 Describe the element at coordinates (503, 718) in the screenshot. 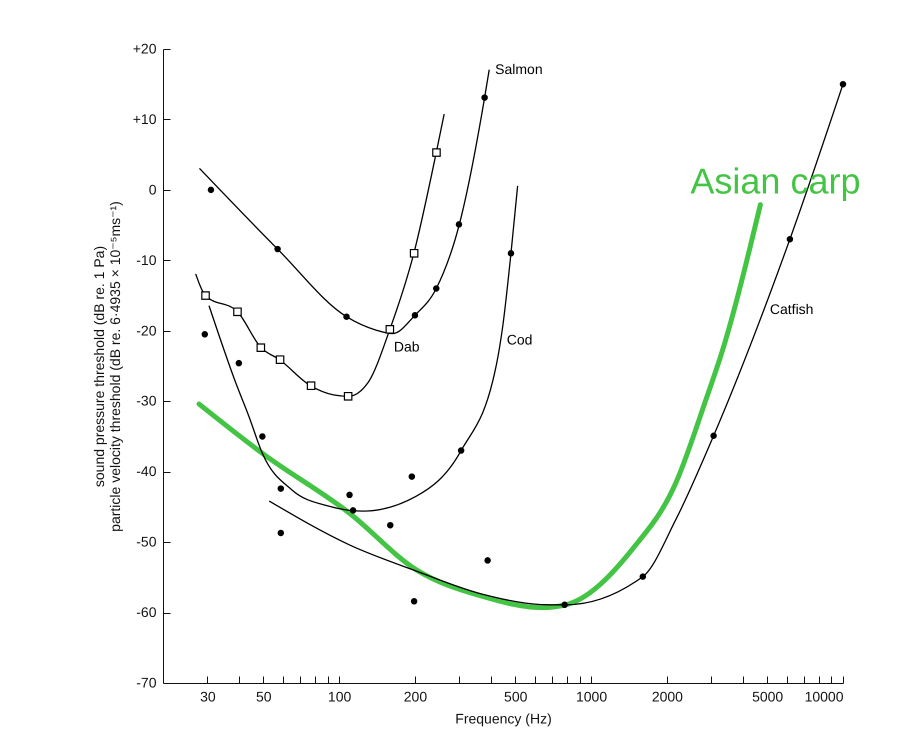

I see `x-axis-title: Frequency (Hz)` at that location.